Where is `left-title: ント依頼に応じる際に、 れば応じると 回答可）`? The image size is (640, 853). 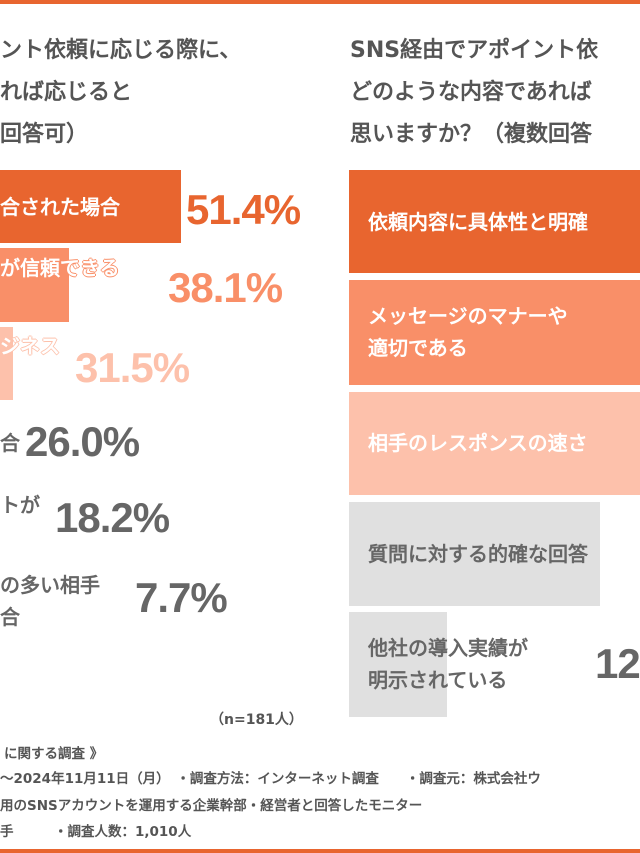
left-title: ント依頼に応じる際に、 れば応じると 回答可） is located at coordinates (120, 93).